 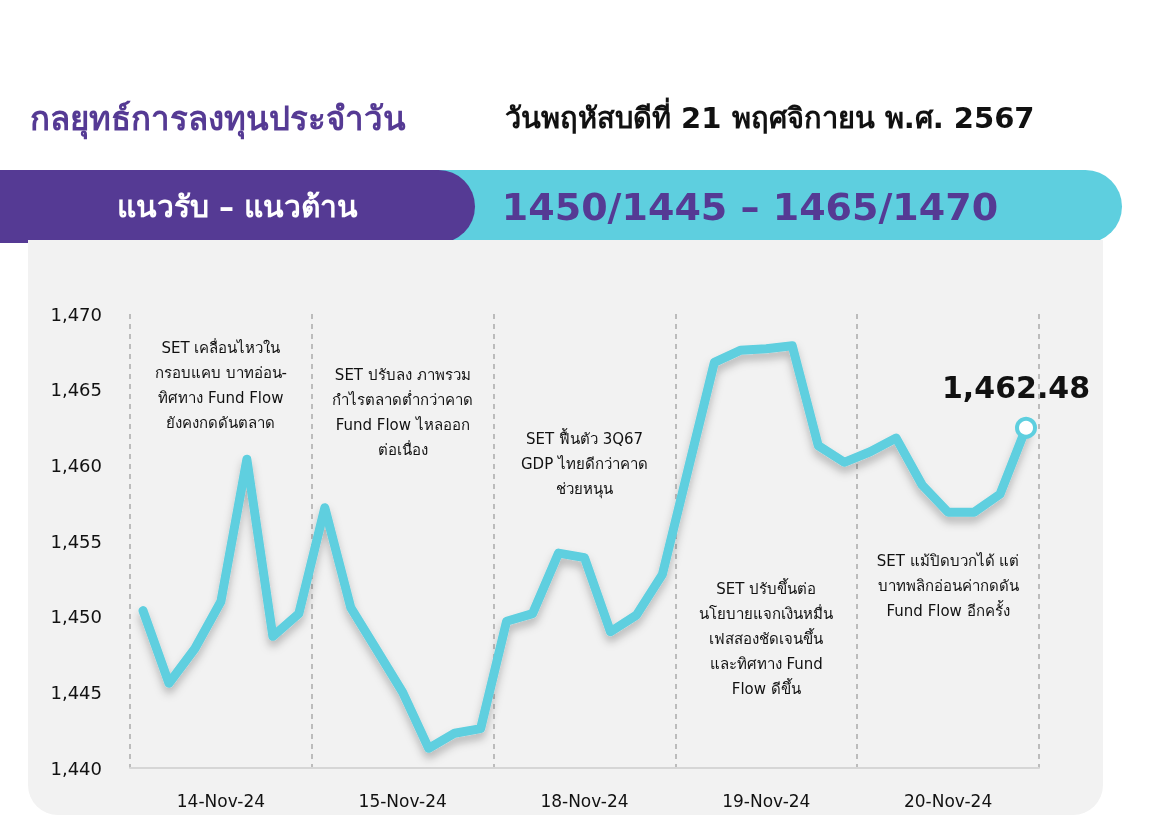 What do you see at coordinates (76, 768) in the screenshot?
I see `y-tick-label: 1,440` at bounding box center [76, 768].